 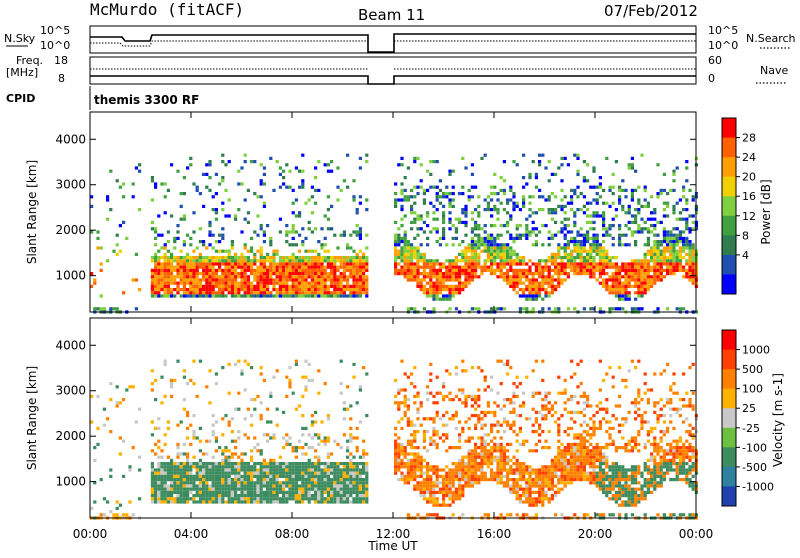 What do you see at coordinates (749, 216) in the screenshot?
I see `colorbar-tick-label: 12` at bounding box center [749, 216].